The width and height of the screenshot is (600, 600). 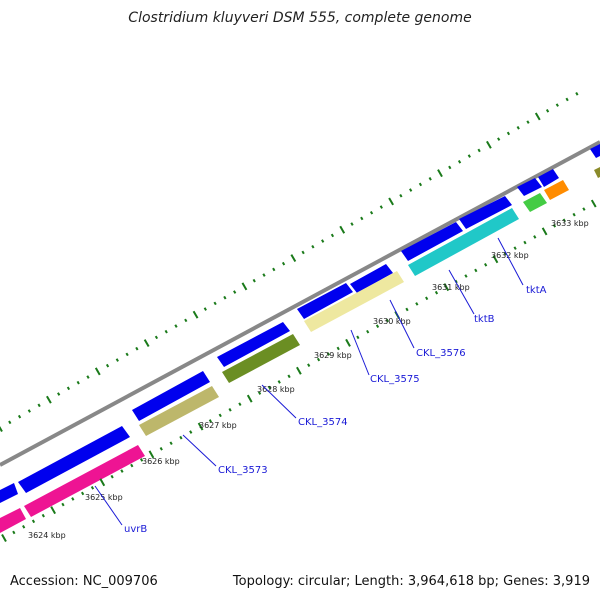 I want to click on gene-orange-block, so click(x=556, y=190).